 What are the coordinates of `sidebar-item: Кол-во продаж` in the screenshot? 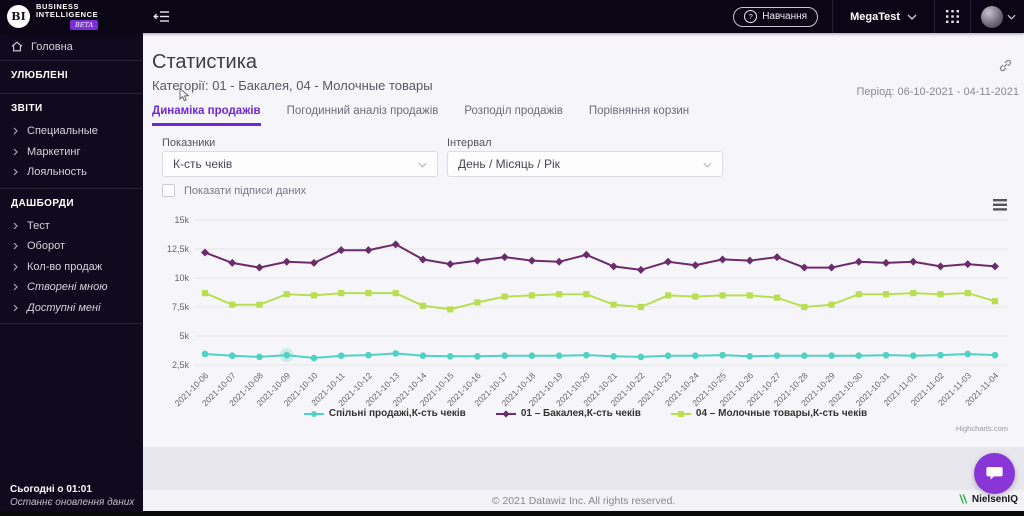 It's located at (71, 267).